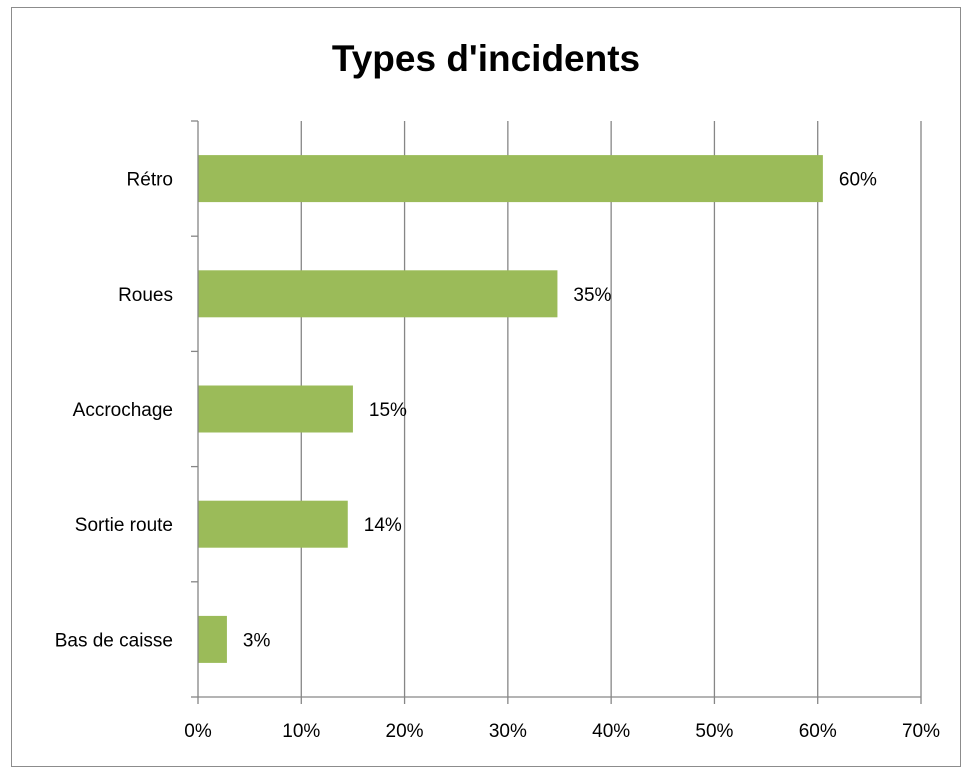 The image size is (965, 767). What do you see at coordinates (388, 410) in the screenshot?
I see `data-label: 15%` at bounding box center [388, 410].